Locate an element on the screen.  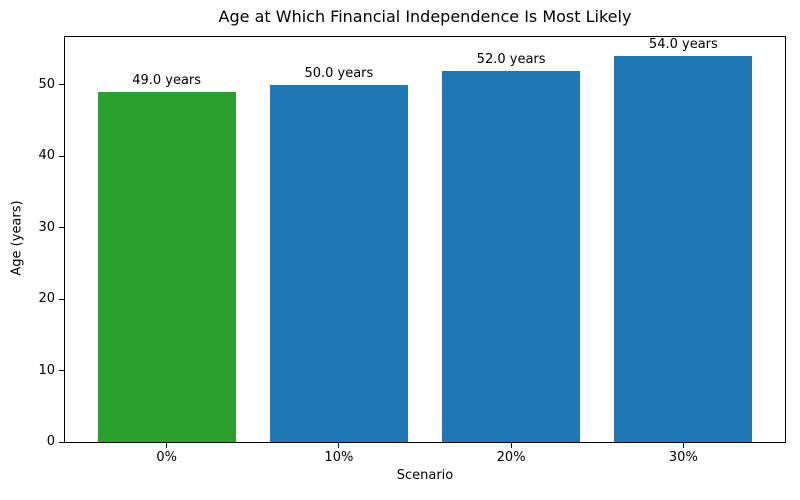
y-tick-label: 20 is located at coordinates (46, 299).